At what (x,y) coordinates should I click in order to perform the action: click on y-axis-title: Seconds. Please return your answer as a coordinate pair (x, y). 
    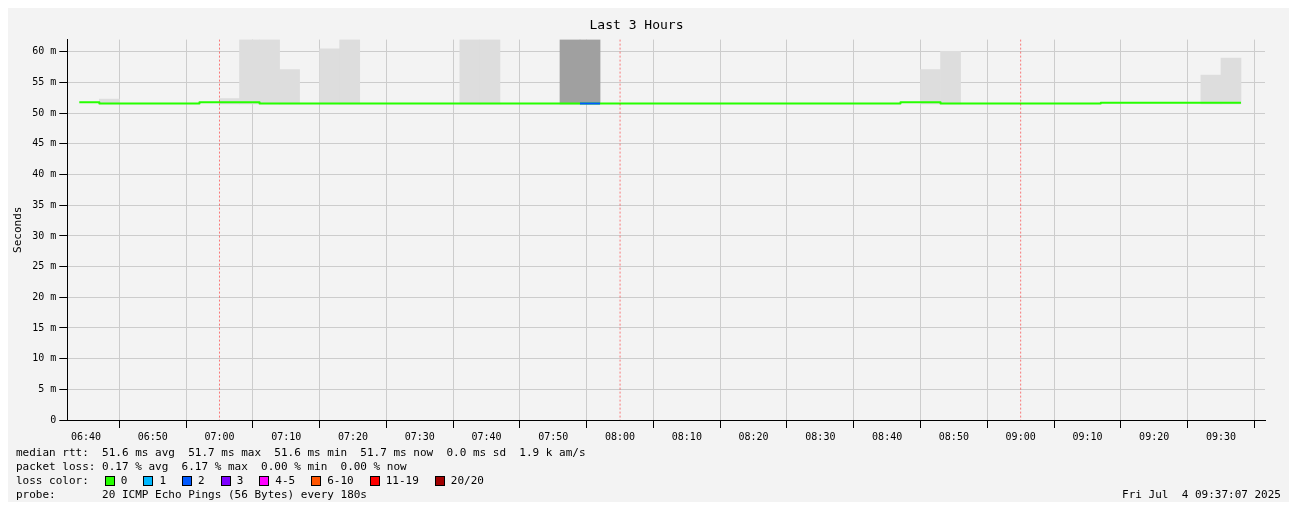
    Looking at the image, I should click on (18, 229).